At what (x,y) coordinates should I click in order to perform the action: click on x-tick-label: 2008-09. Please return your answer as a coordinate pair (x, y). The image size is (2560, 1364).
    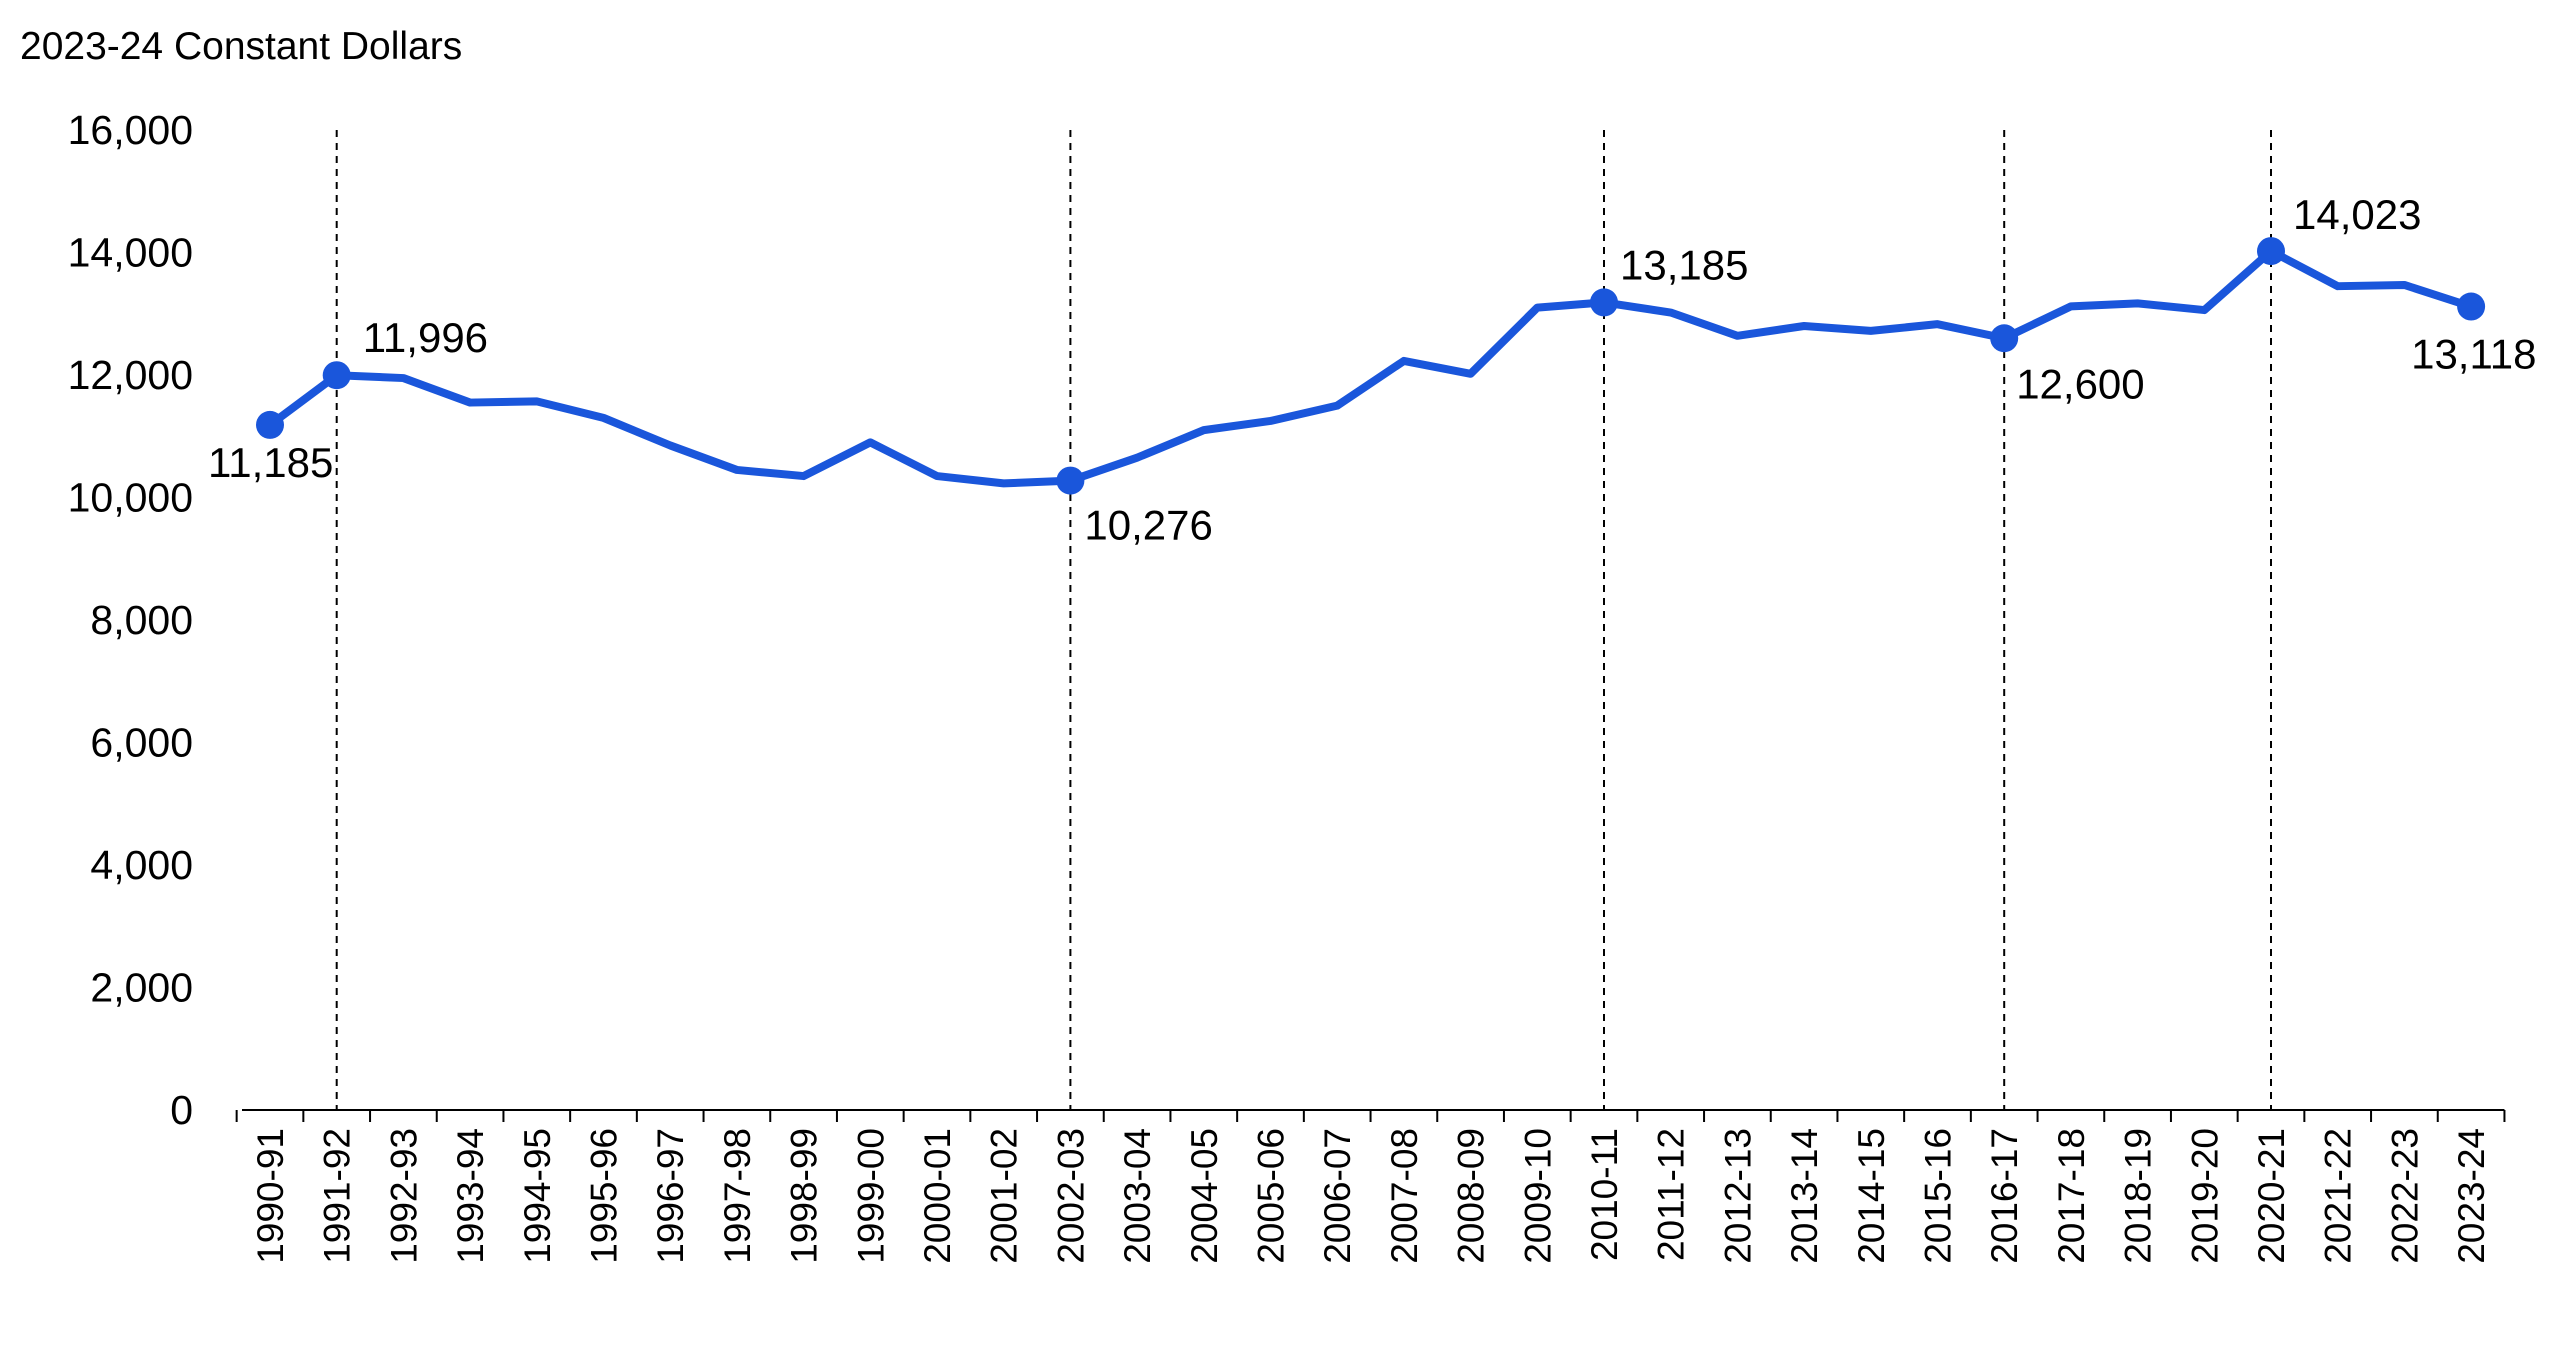
    Looking at the image, I should click on (1471, 1196).